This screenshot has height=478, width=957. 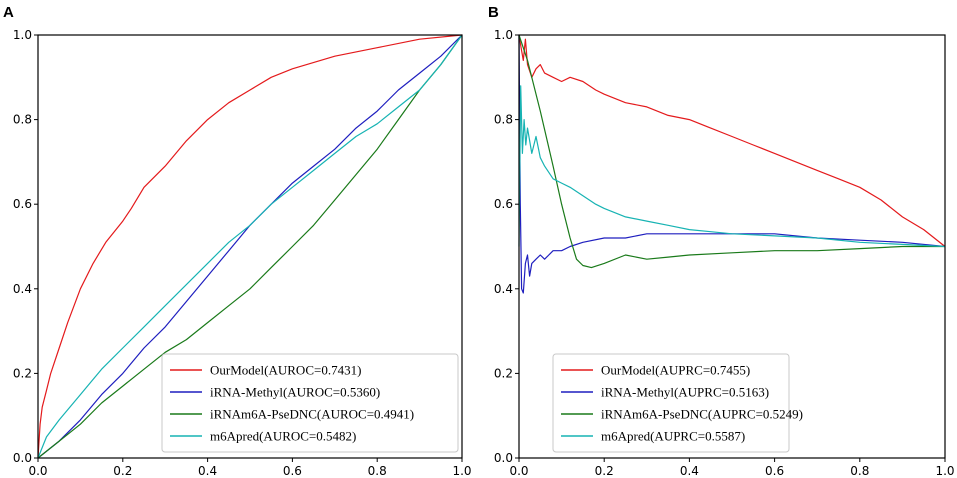 What do you see at coordinates (312, 414) in the screenshot?
I see `legend-entry-2: iRNAm6A-PseDNC(AUROC=0.4941)` at bounding box center [312, 414].